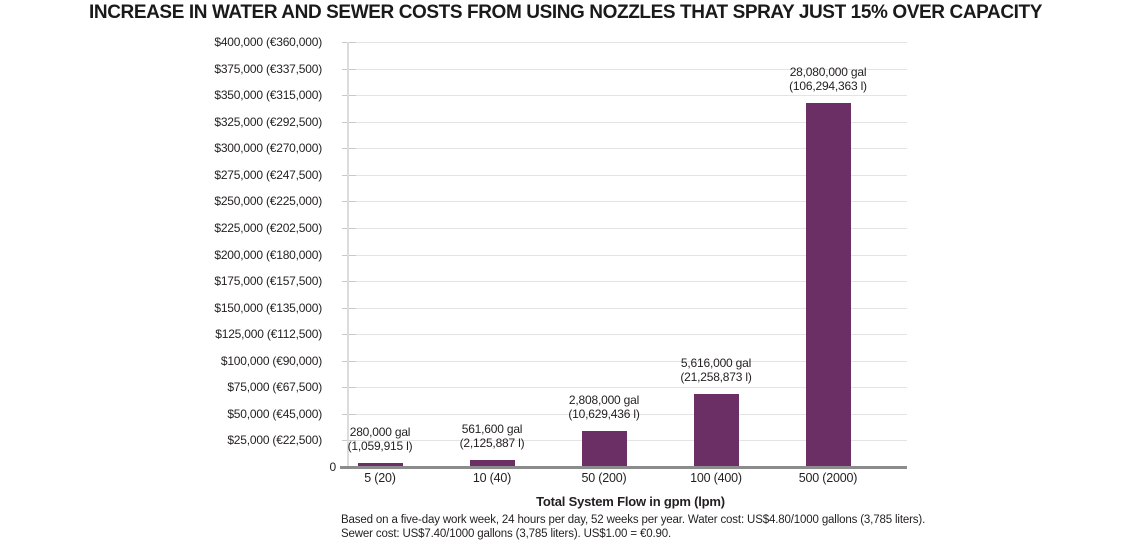 Image resolution: width=1131 pixels, height=548 pixels. Describe the element at coordinates (268, 254) in the screenshot. I see `y-tick-label: $200,000 (€180,000)` at that location.